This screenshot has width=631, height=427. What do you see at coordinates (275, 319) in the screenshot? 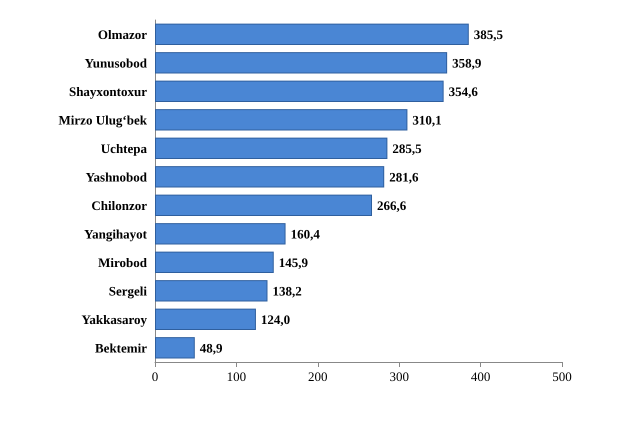
I see `data-label: 124,0` at bounding box center [275, 319].